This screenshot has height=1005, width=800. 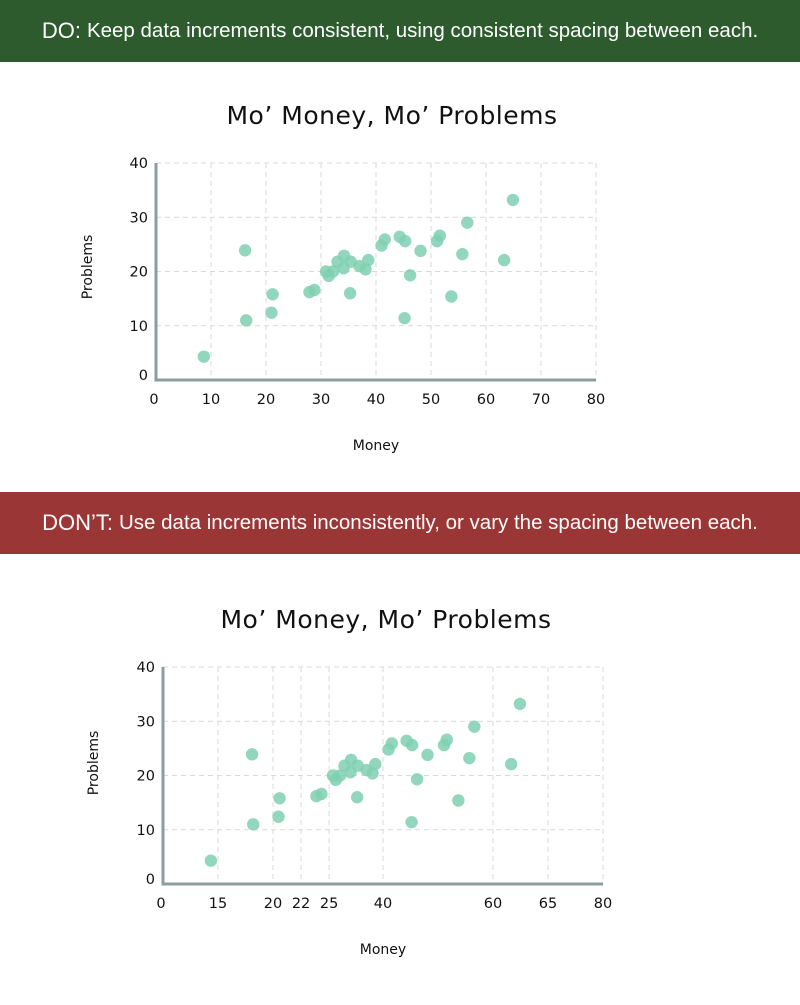 What do you see at coordinates (329, 904) in the screenshot?
I see `x-tick-label: 25` at bounding box center [329, 904].